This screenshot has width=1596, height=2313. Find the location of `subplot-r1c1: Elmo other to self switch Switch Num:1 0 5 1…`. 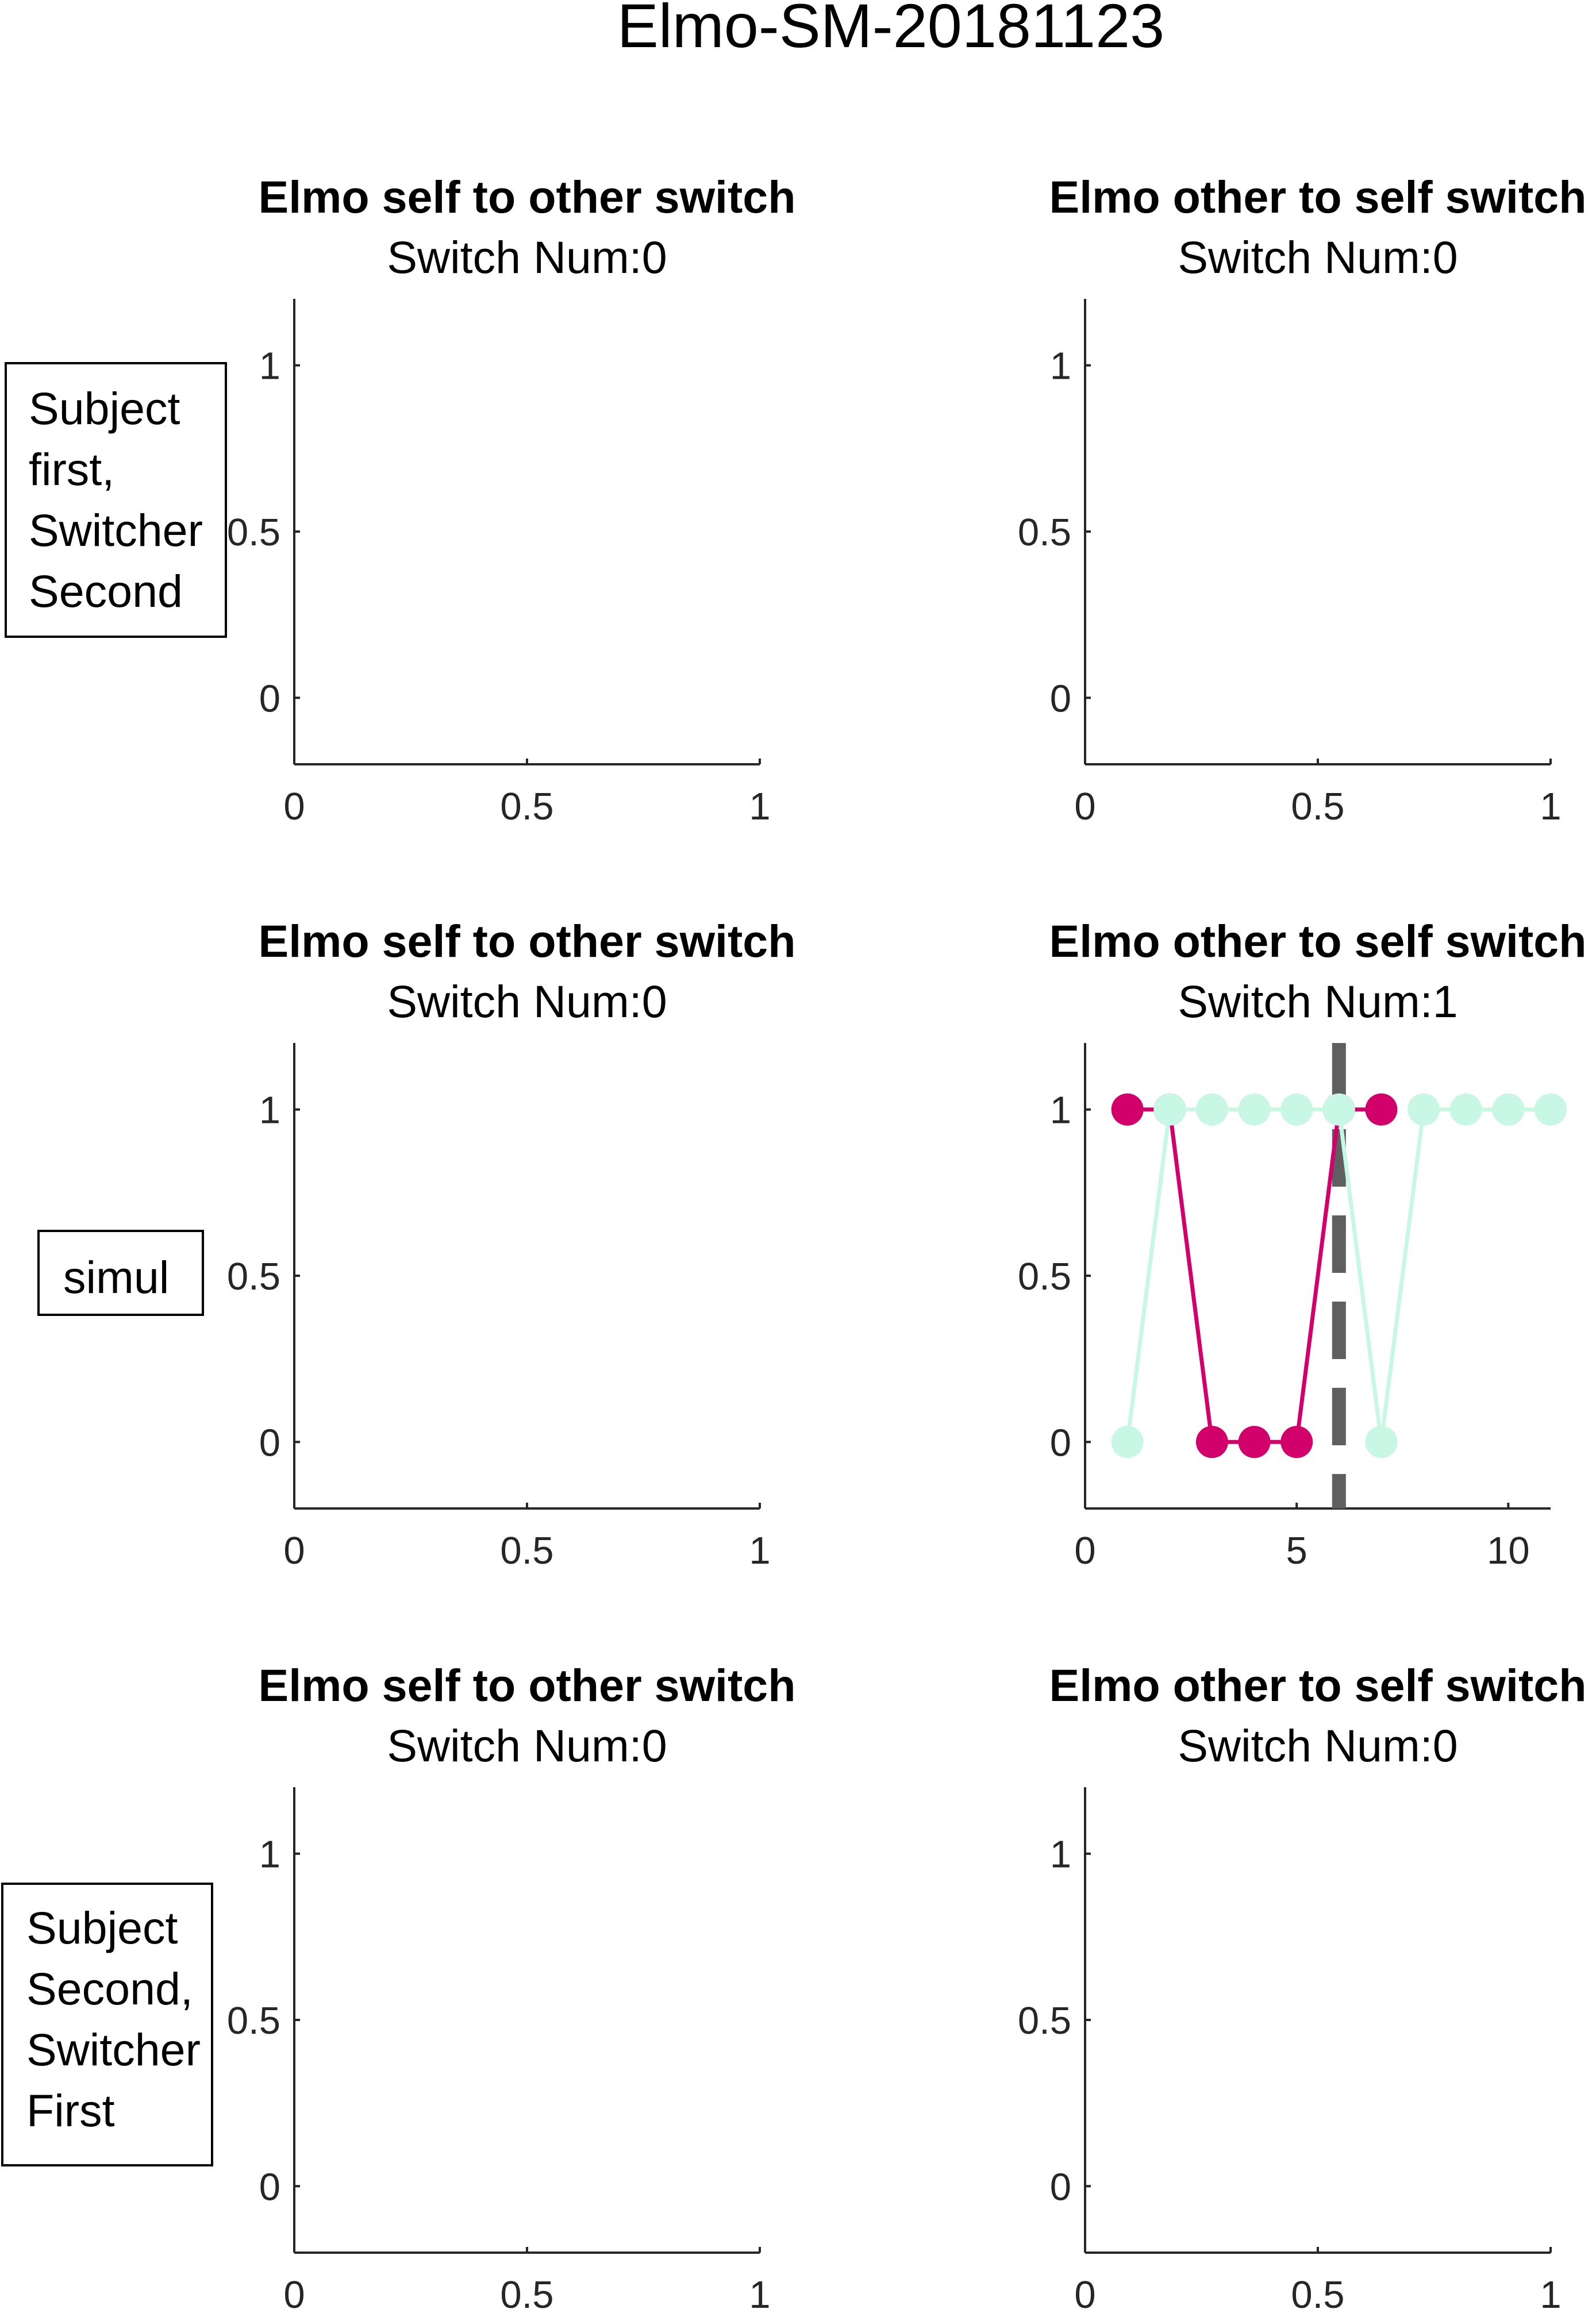

subplot-r1c1: Elmo other to self switch Switch Num:1 0 5 1… is located at coordinates (1302, 1243).